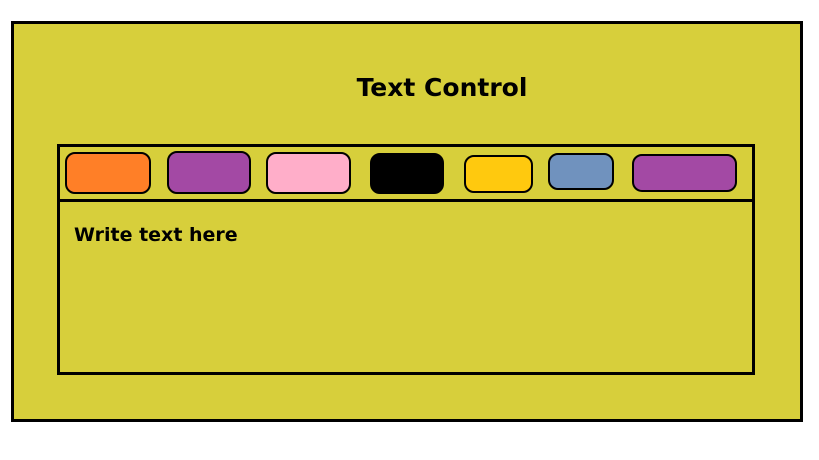 The height and width of the screenshot is (460, 819). What do you see at coordinates (498, 174) in the screenshot?
I see `color-button-yellow` at bounding box center [498, 174].